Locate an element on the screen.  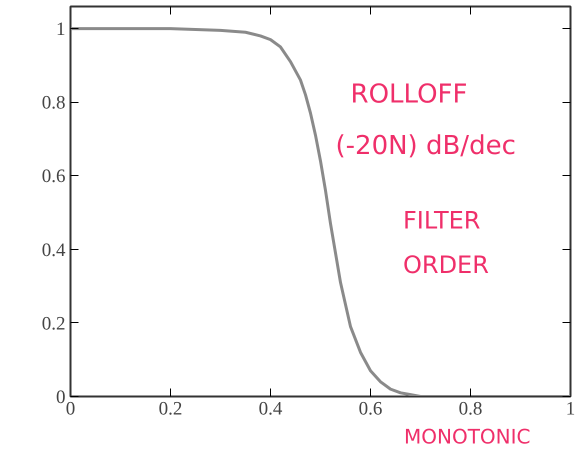
x-tick-label: 0.4 is located at coordinates (270, 409).